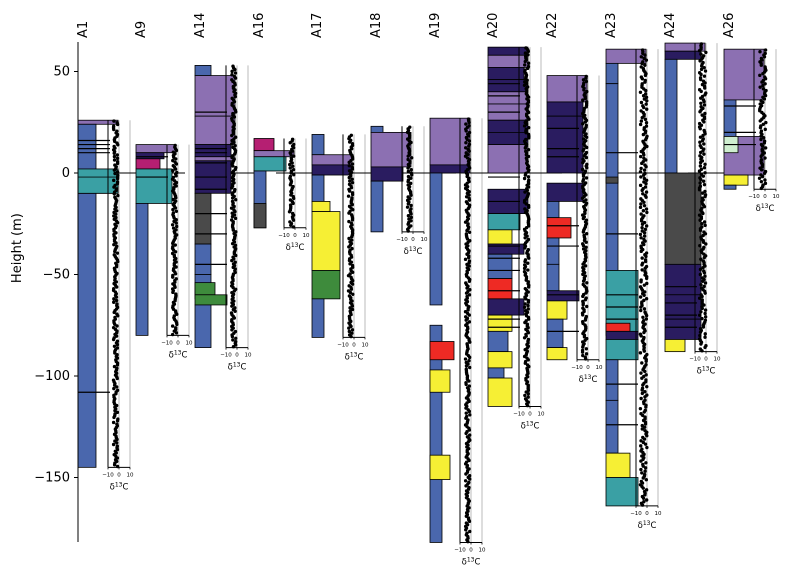 The height and width of the screenshot is (587, 791). I want to click on section-label-A17: A17, so click(317, 25).